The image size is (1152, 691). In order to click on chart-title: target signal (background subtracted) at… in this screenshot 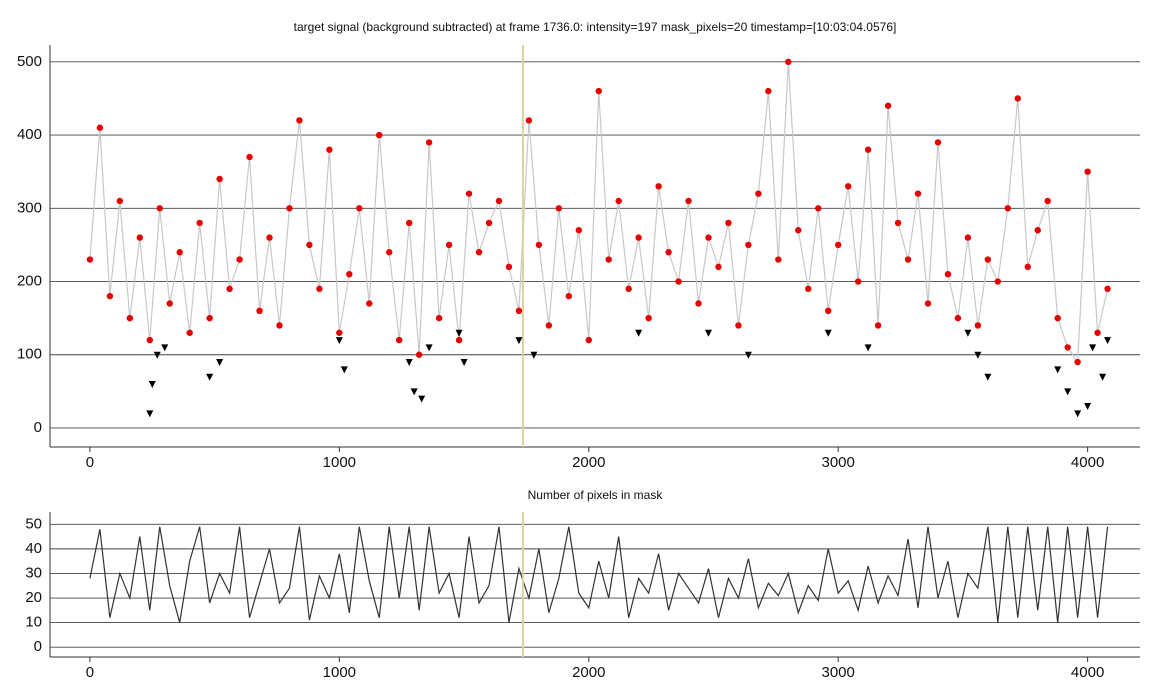, I will do `click(595, 27)`.